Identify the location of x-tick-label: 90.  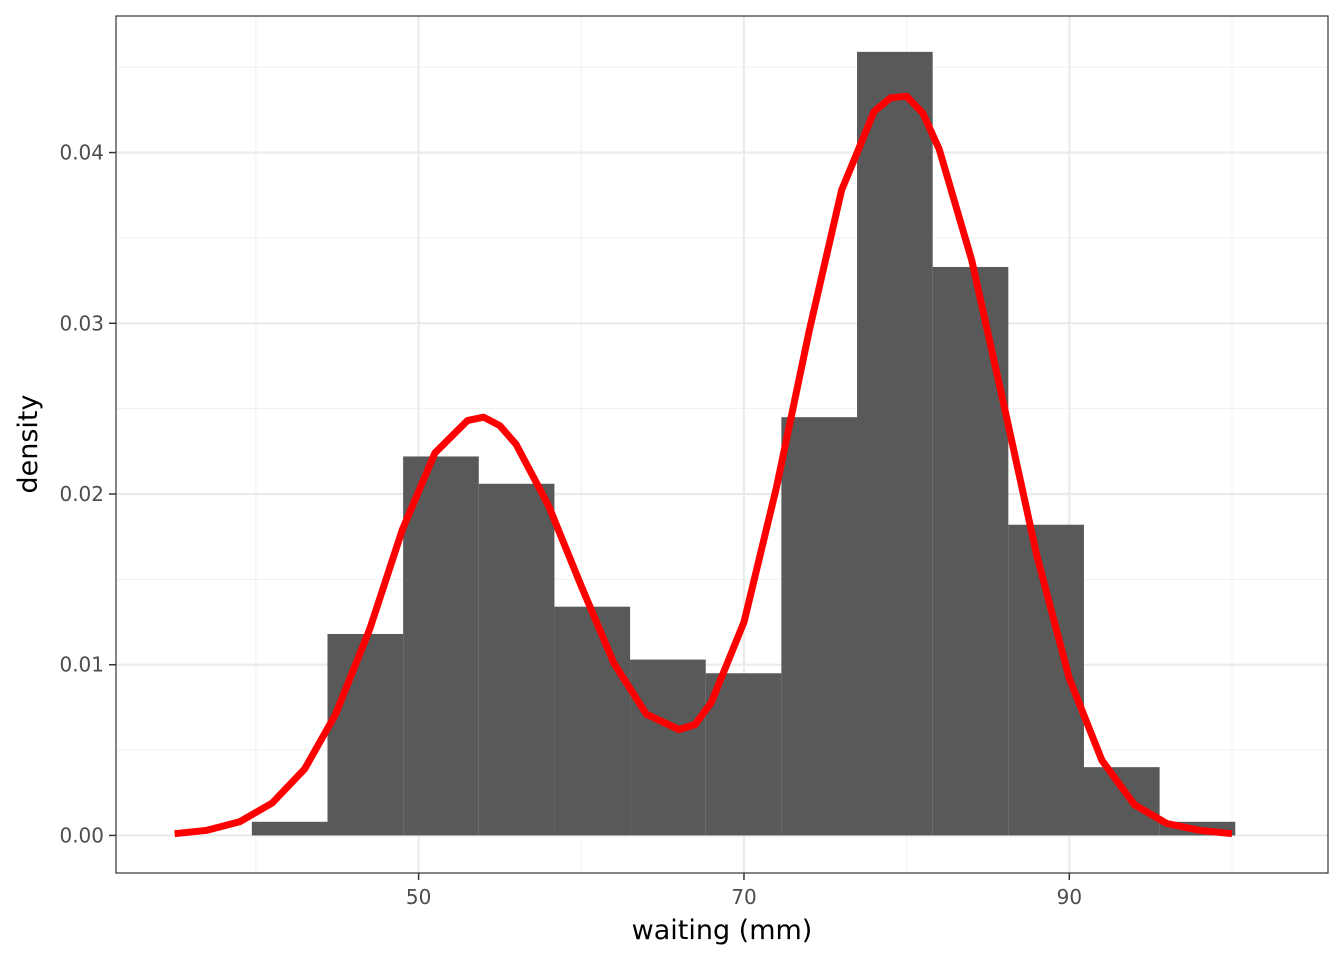
(1069, 897).